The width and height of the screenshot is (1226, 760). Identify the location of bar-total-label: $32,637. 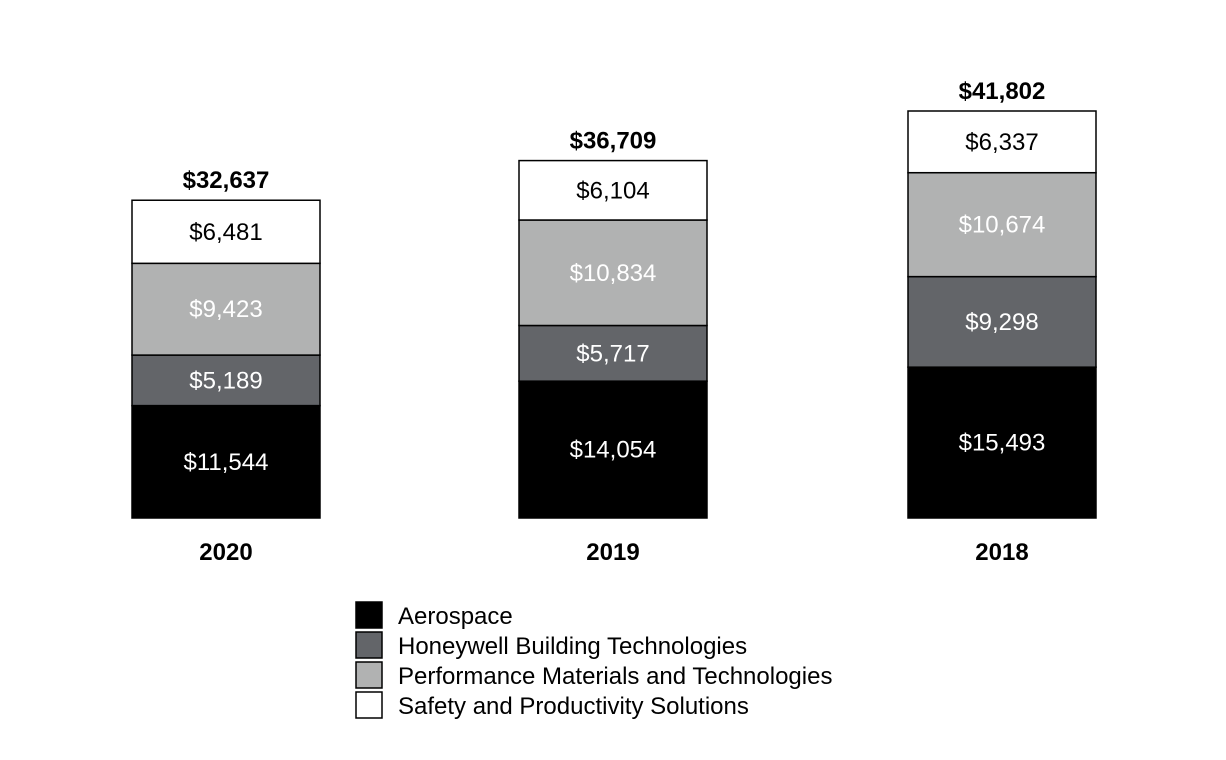
(226, 180).